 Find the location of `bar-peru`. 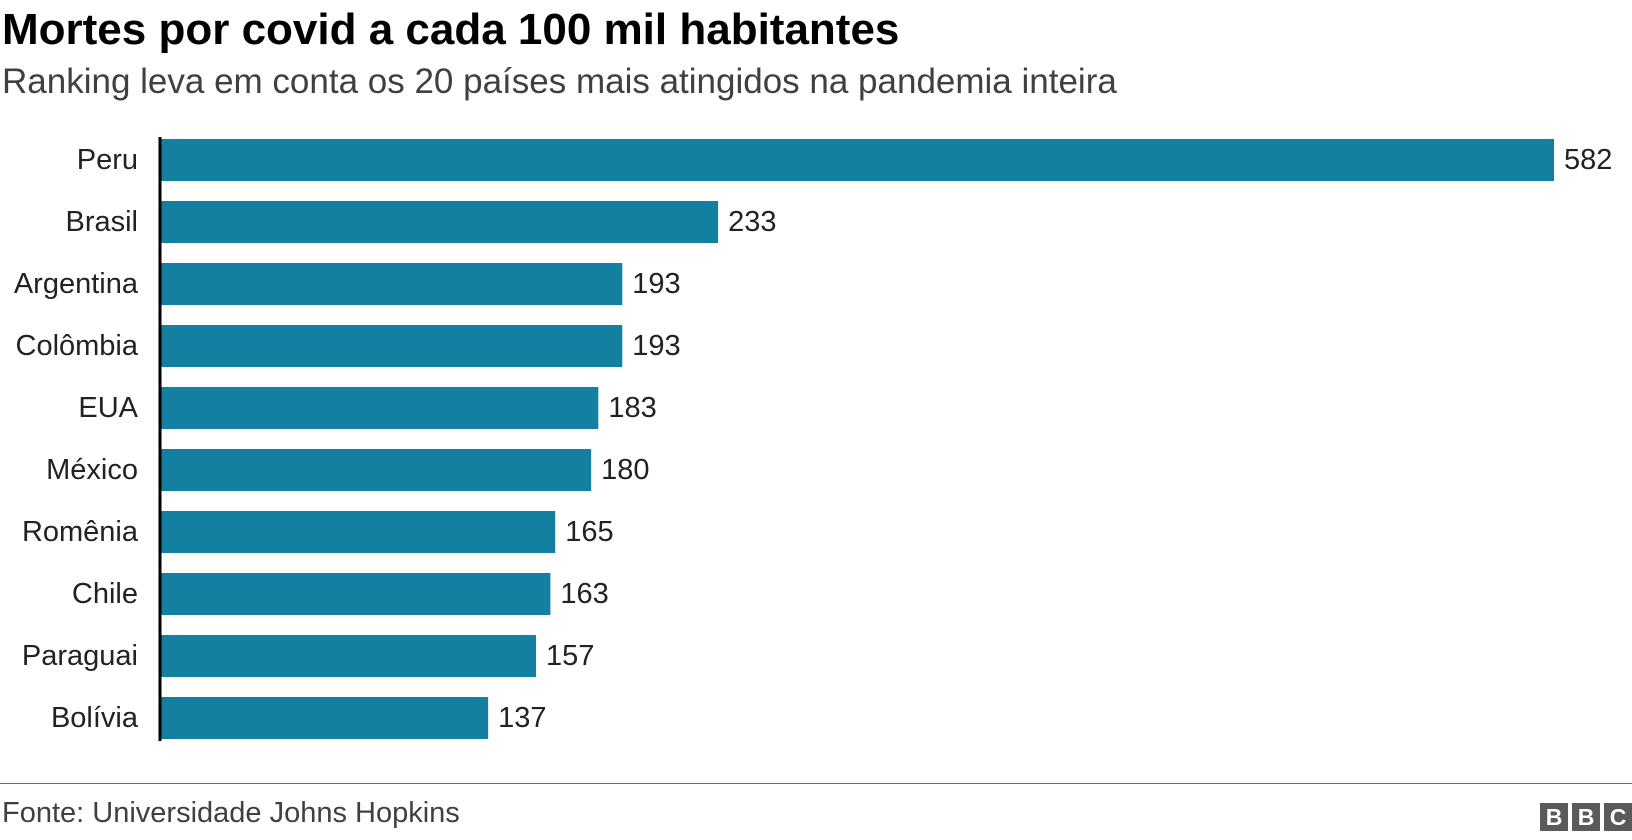

bar-peru is located at coordinates (857, 160).